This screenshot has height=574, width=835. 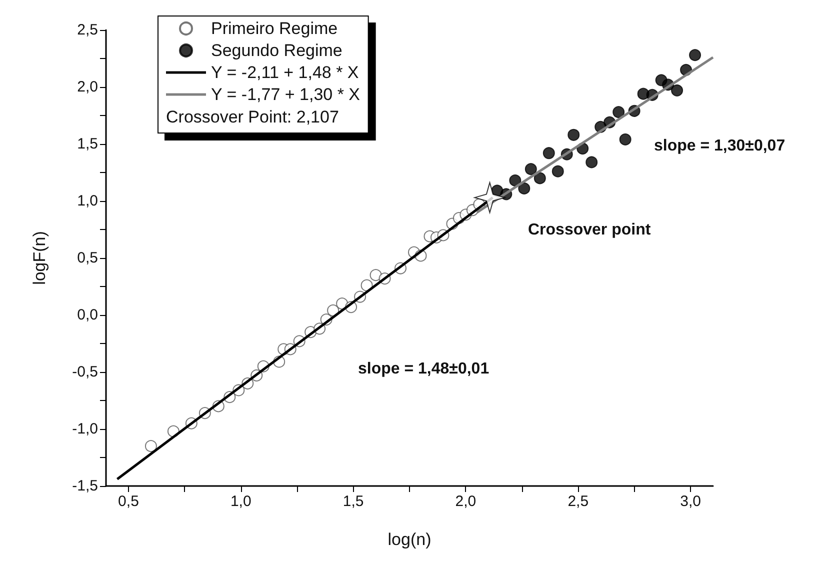 What do you see at coordinates (85, 372) in the screenshot?
I see `y-tick-label: -0,5` at bounding box center [85, 372].